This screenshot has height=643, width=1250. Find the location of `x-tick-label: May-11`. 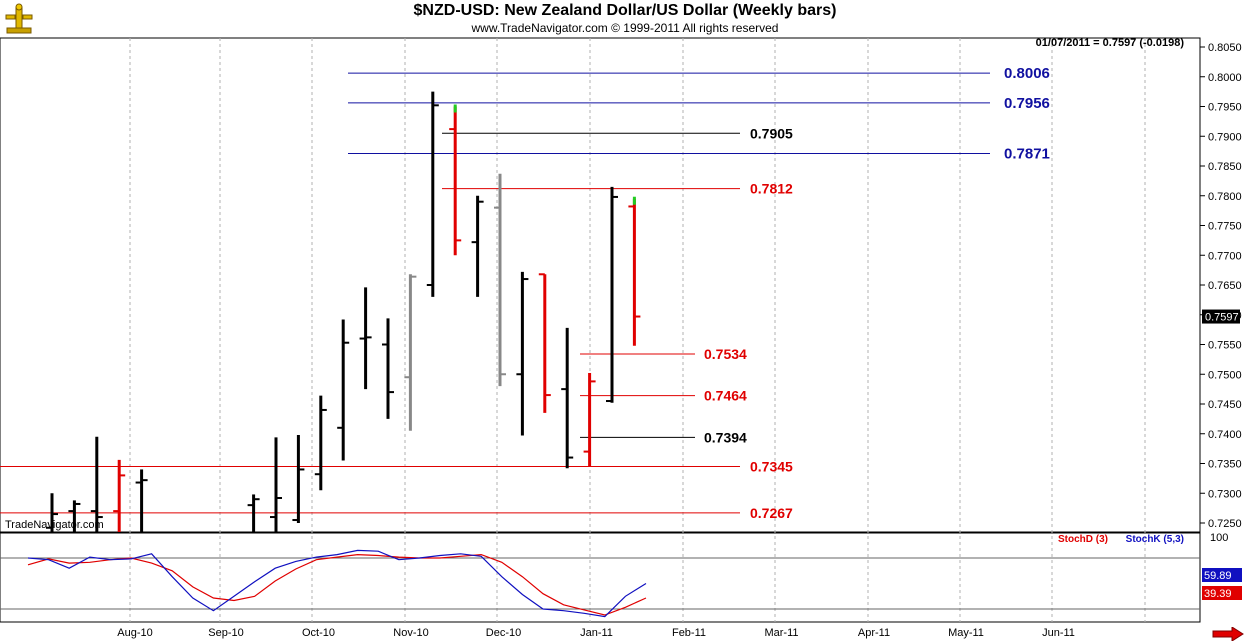

x-tick-label: May-11 is located at coordinates (966, 633).